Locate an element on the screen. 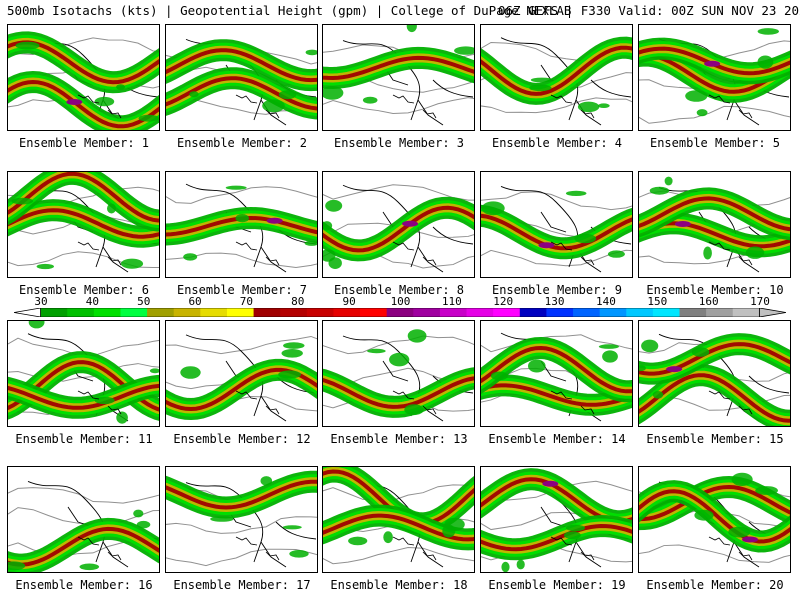  colorbar-tick-label: 30 is located at coordinates (41, 301).